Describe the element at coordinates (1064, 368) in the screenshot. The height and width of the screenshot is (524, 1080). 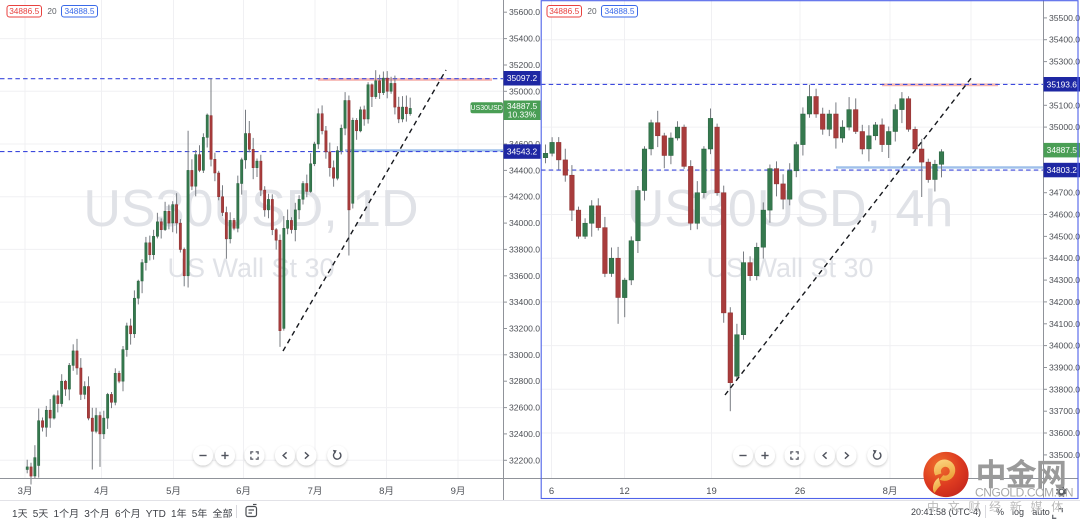
I see `svg-text: 33900.0` at that location.